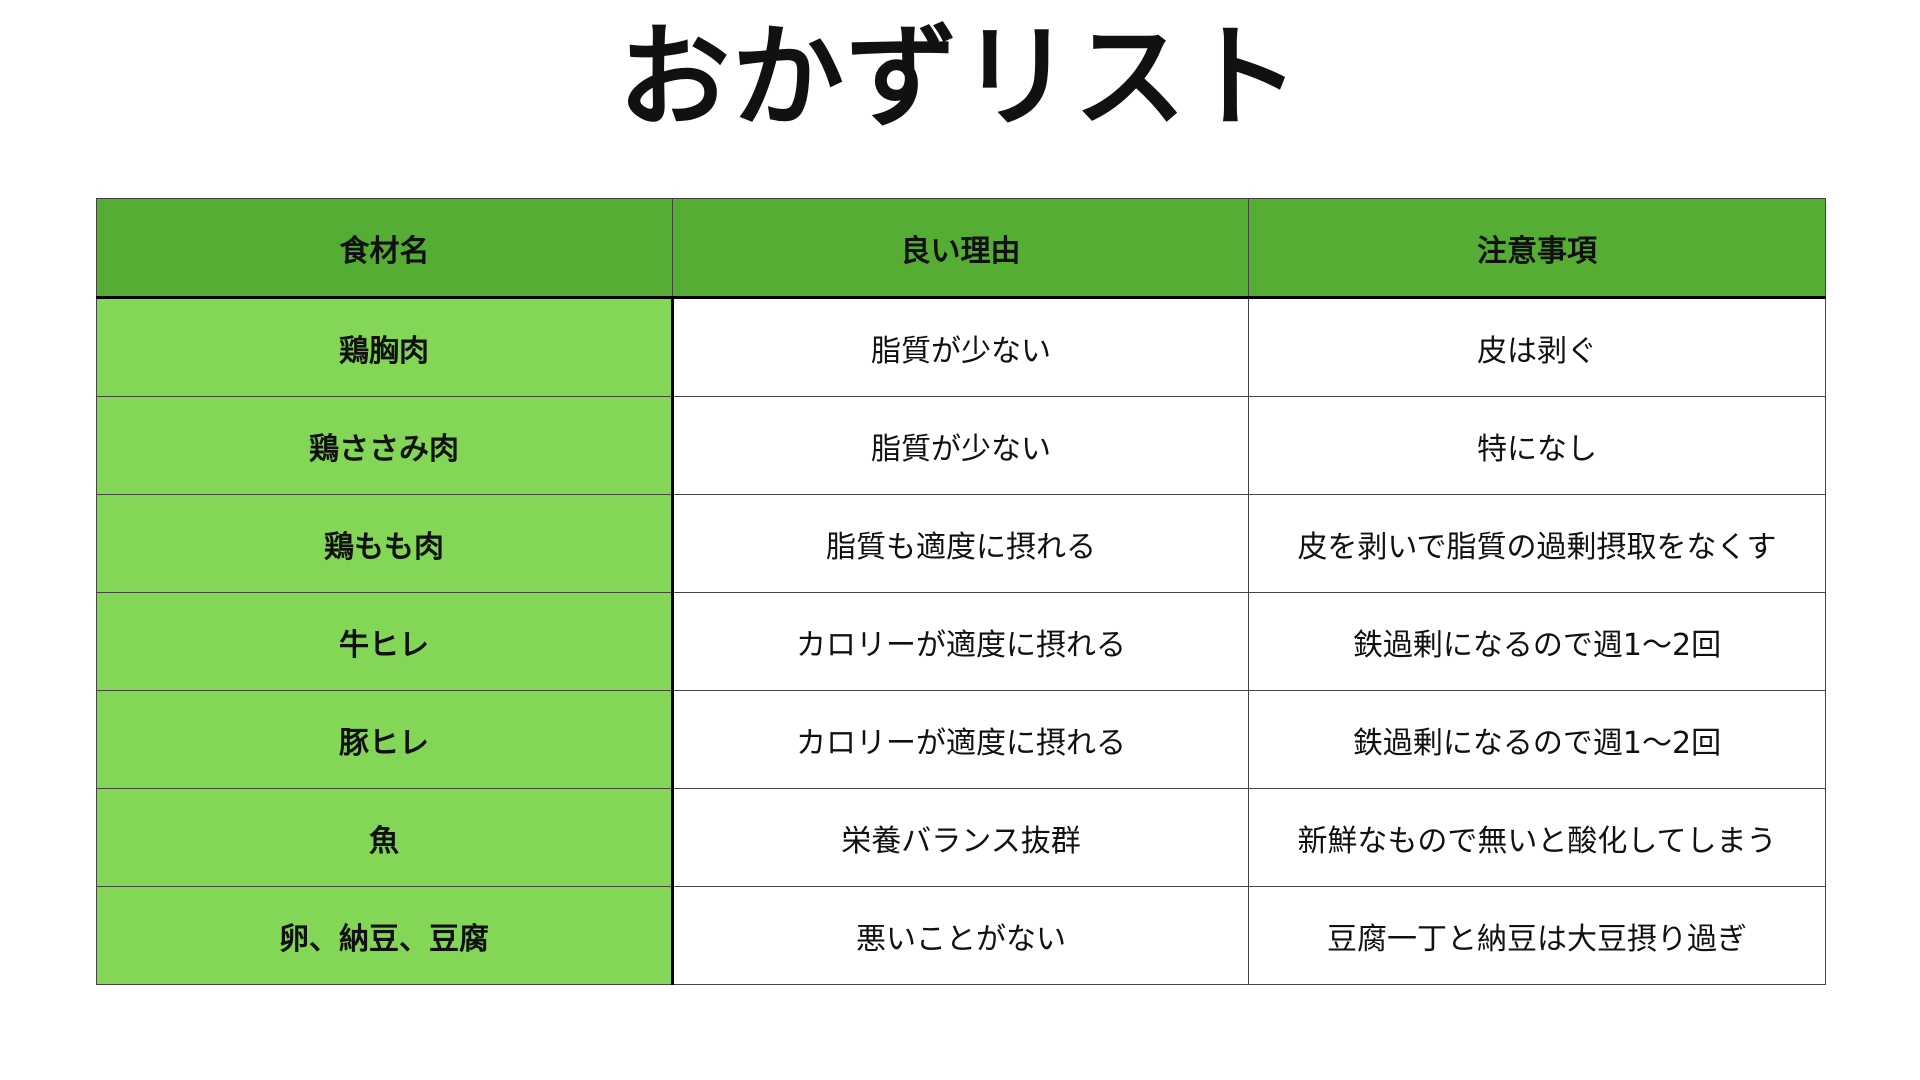 The width and height of the screenshot is (1920, 1080). I want to click on table-row: 牛ヒレ カロリーが適度に摂れる 鉄過剰になるので週1〜2回, so click(961, 641).